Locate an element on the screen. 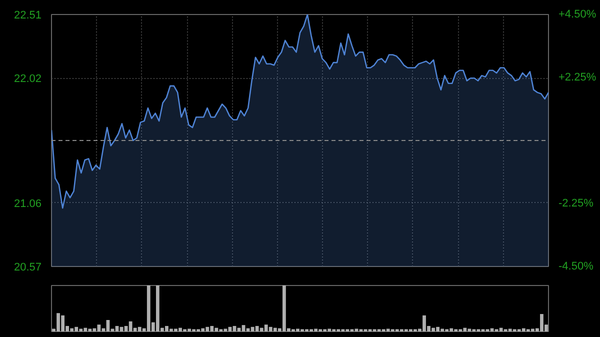 This screenshot has width=600, height=337. y2-tick-label: +2.25% is located at coordinates (577, 78).